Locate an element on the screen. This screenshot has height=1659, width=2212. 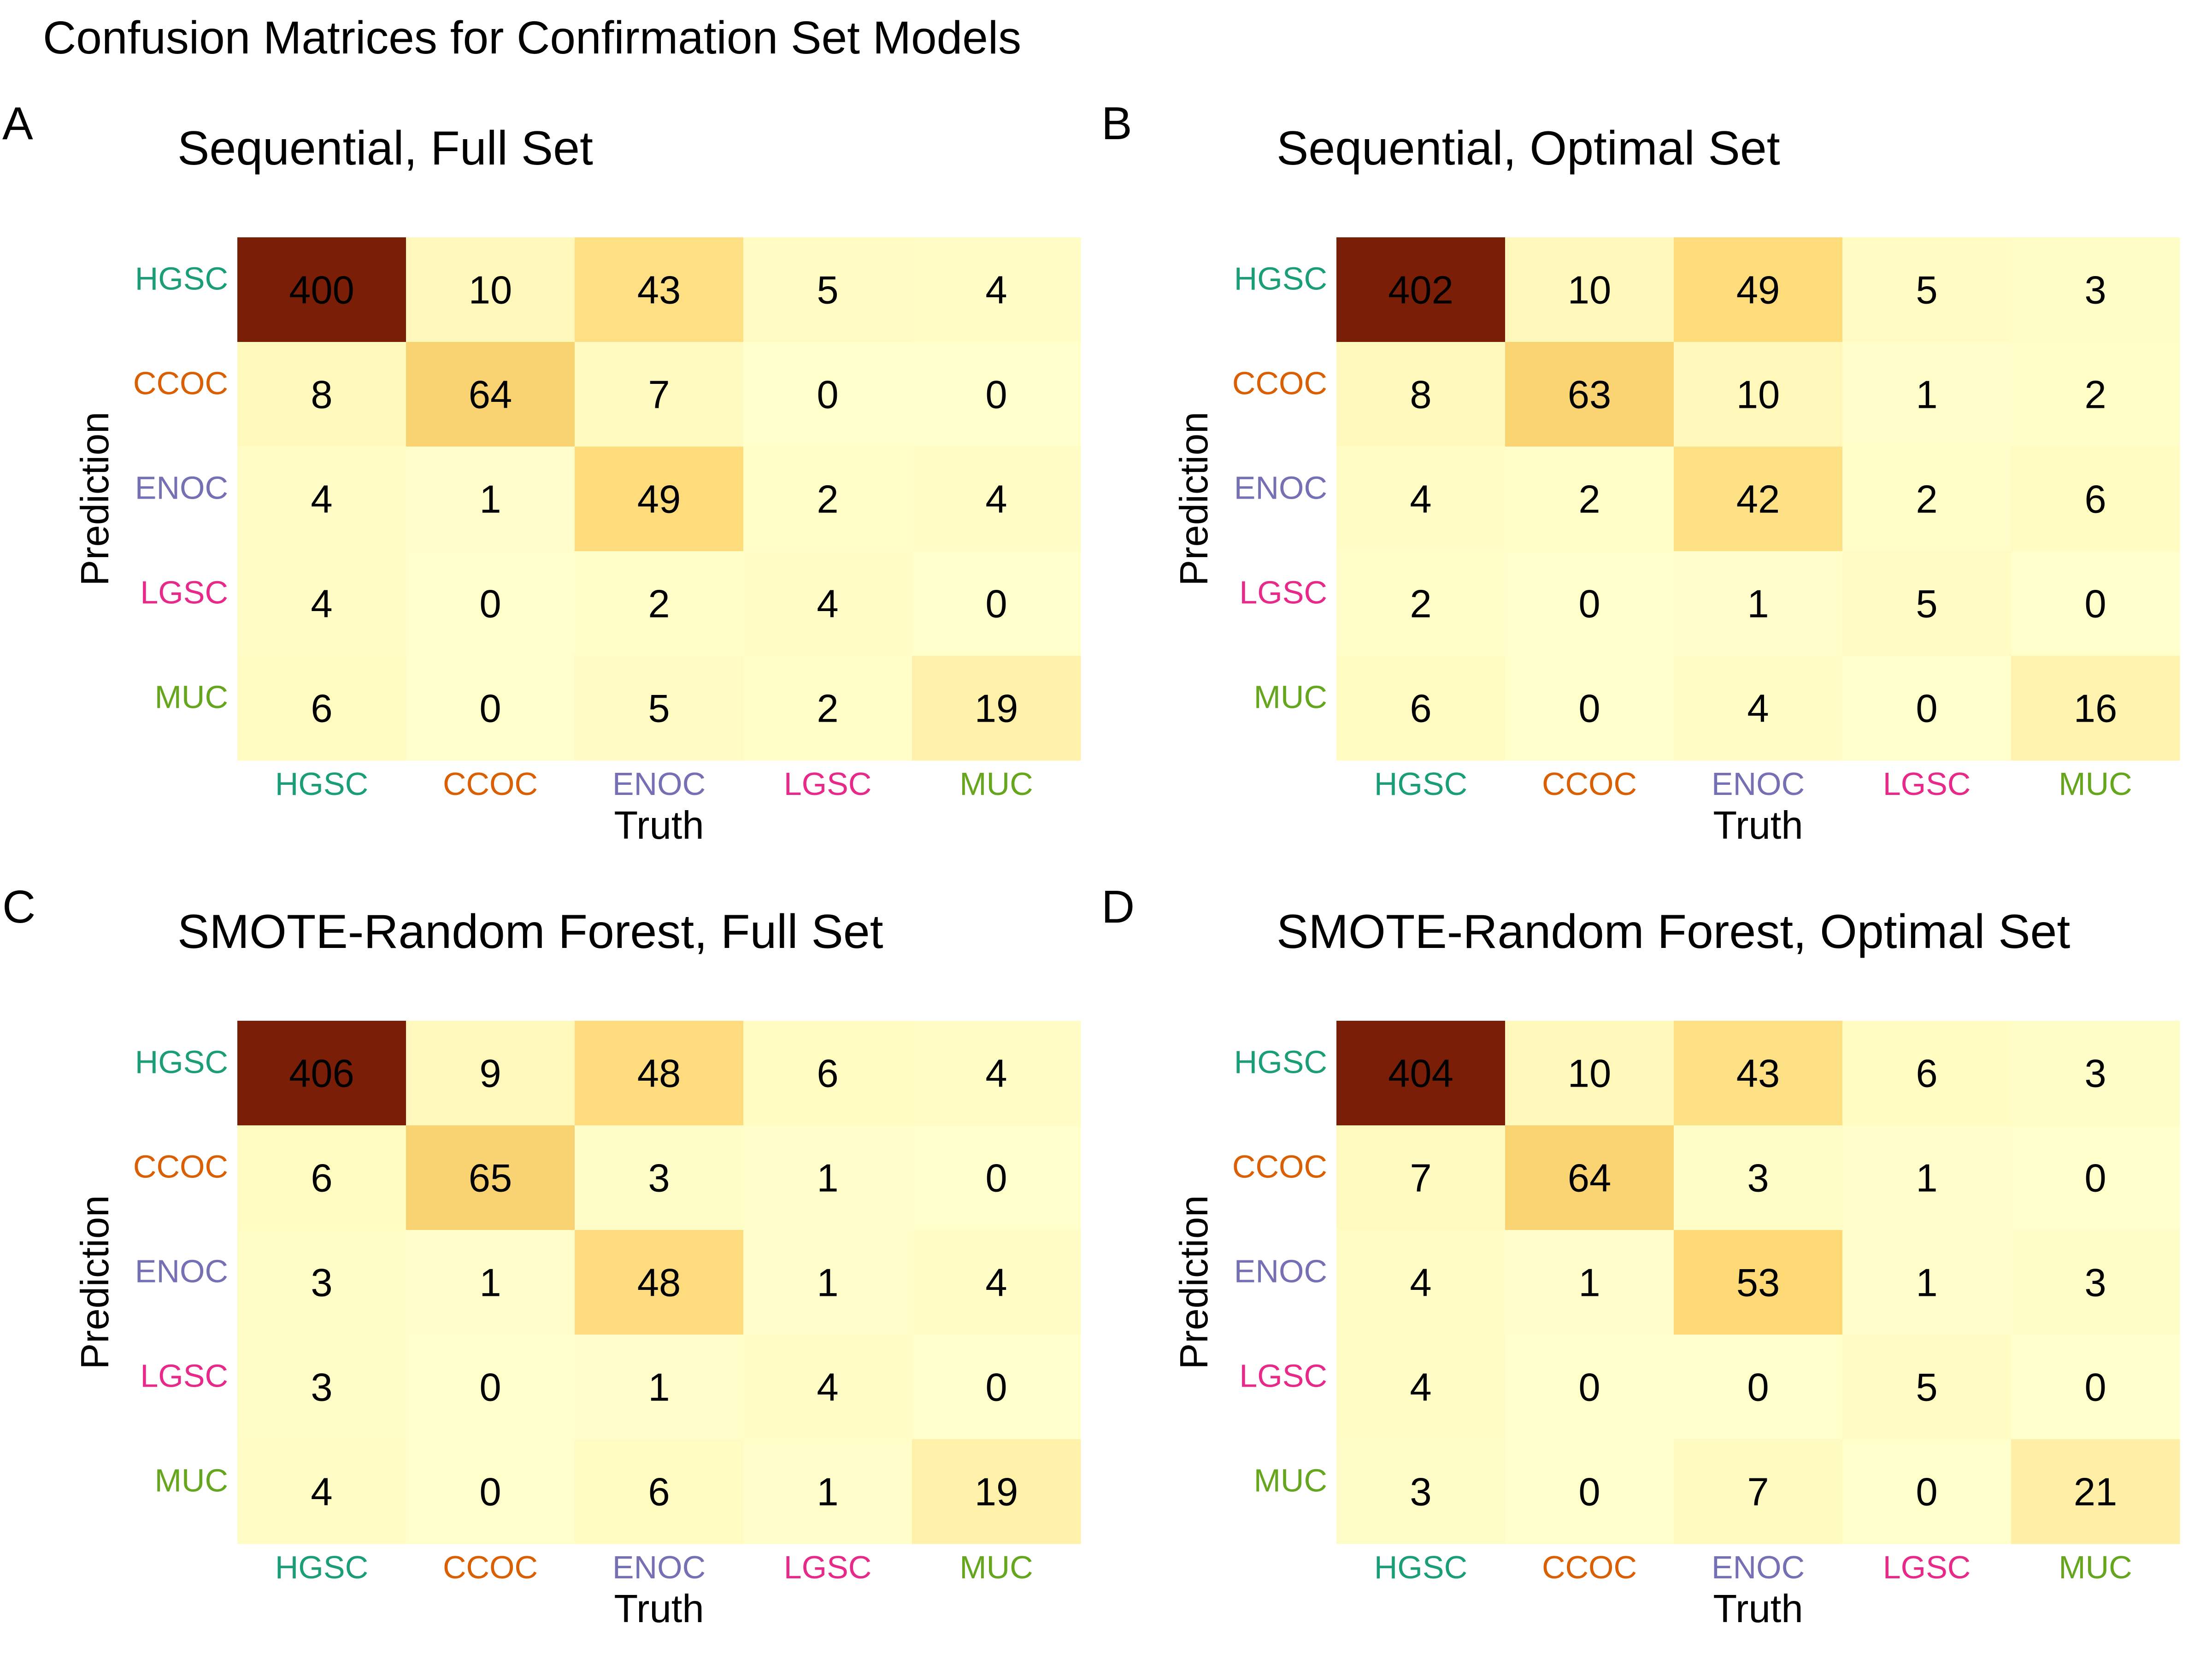
x-tick-label: ENOC is located at coordinates (659, 1567).